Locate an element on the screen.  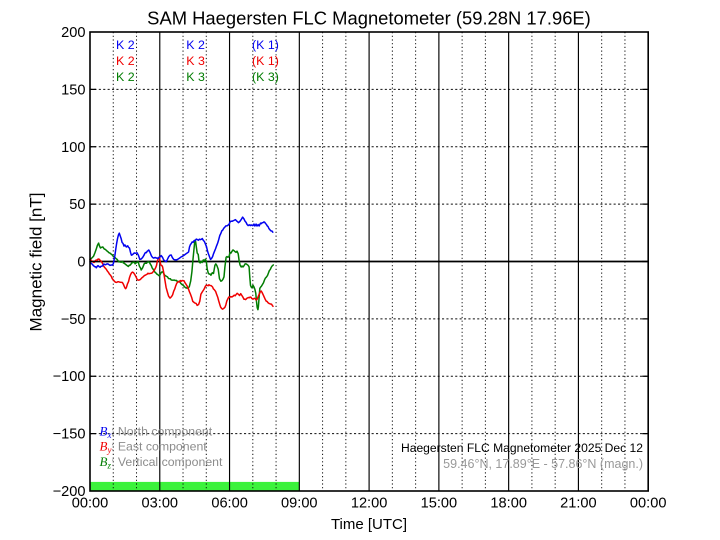
svg-text: 12:00 is located at coordinates (369, 504).